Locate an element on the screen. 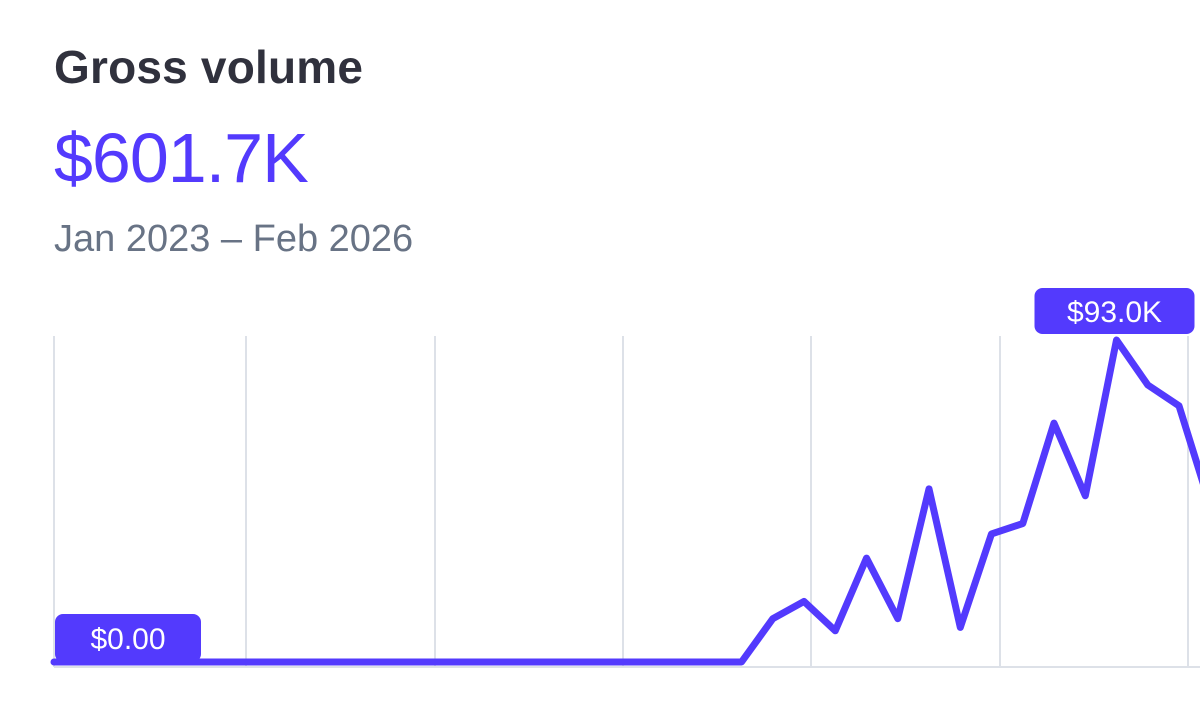 The height and width of the screenshot is (722, 1200). min-label: $0.00 is located at coordinates (127, 639).